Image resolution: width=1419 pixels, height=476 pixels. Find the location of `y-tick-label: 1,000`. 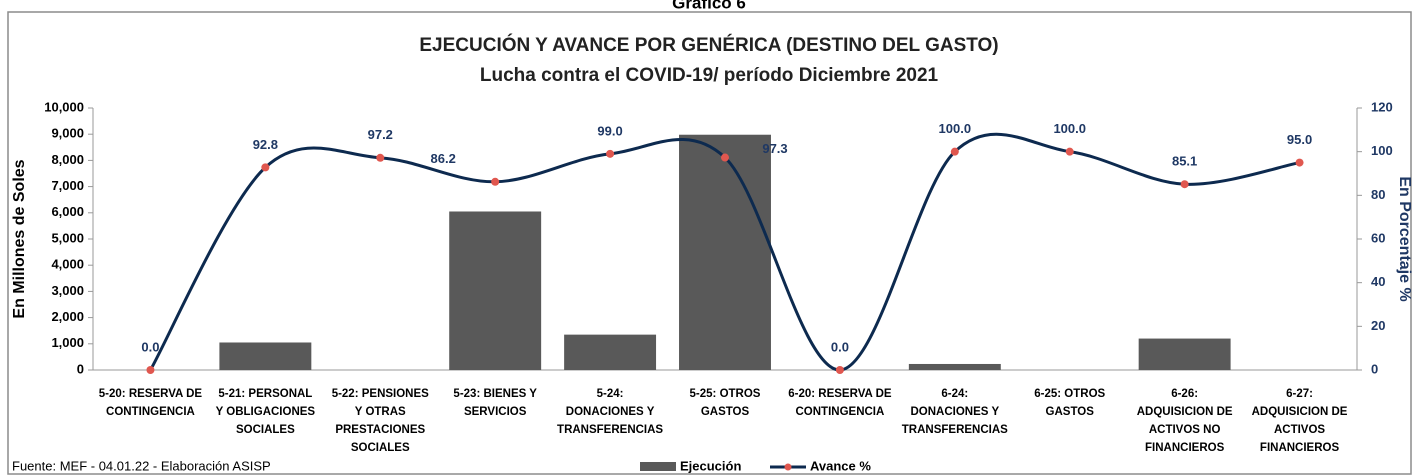

y-tick-label: 1,000 is located at coordinates (67, 342).